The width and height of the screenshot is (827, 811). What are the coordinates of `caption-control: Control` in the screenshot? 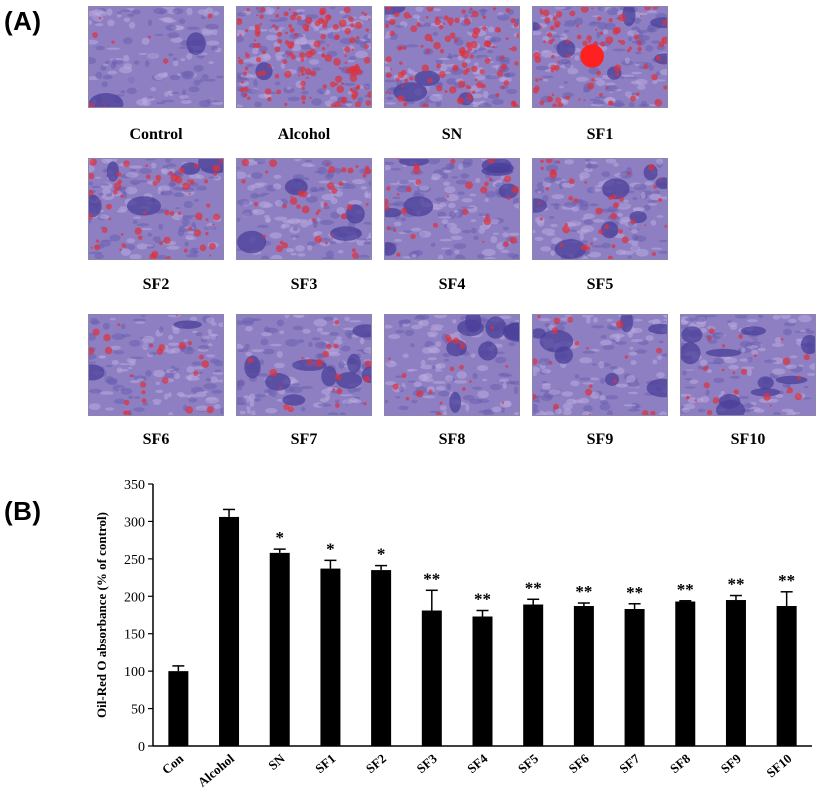 It's located at (156, 134).